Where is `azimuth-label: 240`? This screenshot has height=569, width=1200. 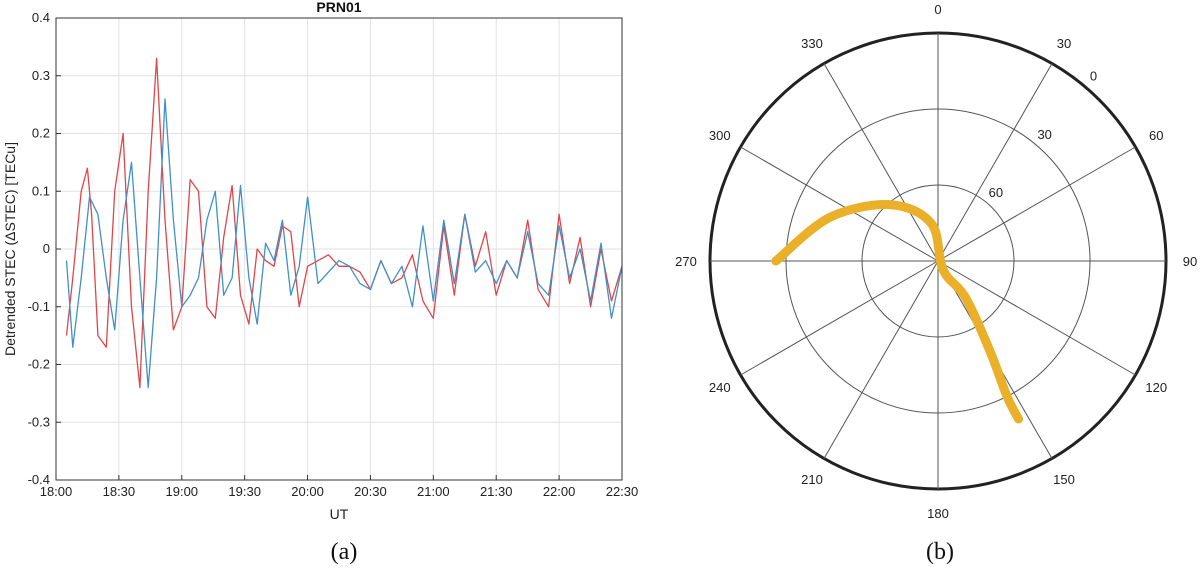 azimuth-label: 240 is located at coordinates (720, 387).